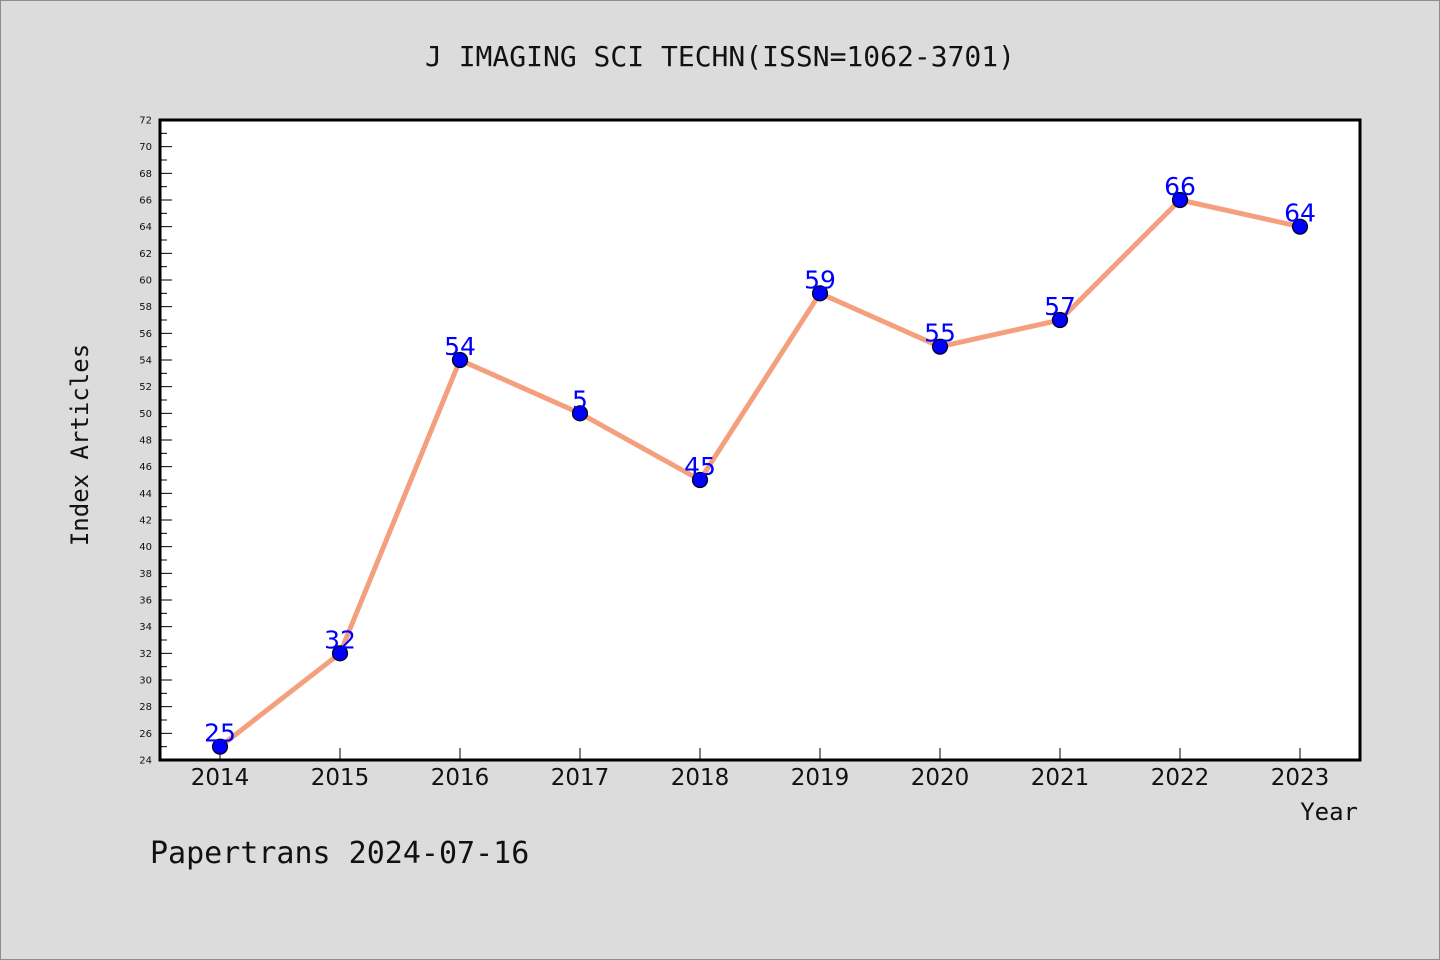 Image resolution: width=1440 pixels, height=960 pixels. What do you see at coordinates (460, 360) in the screenshot?
I see `data-point-2016` at bounding box center [460, 360].